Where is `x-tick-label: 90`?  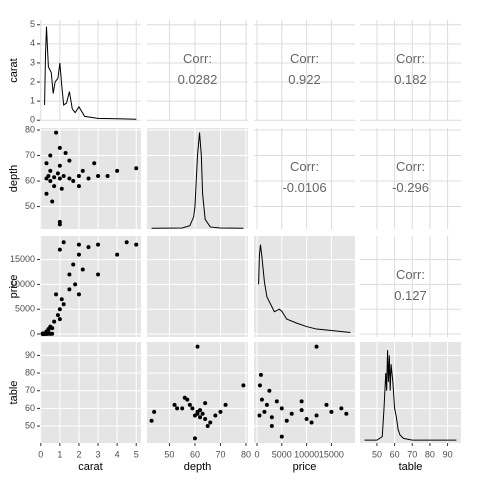 x-tick-label: 90 is located at coordinates (448, 454).